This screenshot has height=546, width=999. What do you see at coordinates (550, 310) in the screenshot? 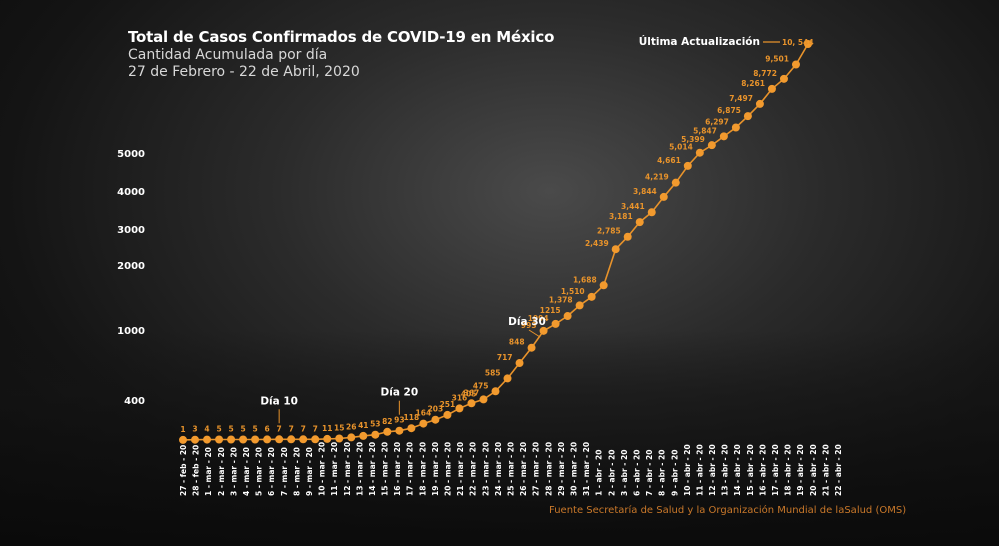
I see `value-label: 1215` at bounding box center [550, 310].